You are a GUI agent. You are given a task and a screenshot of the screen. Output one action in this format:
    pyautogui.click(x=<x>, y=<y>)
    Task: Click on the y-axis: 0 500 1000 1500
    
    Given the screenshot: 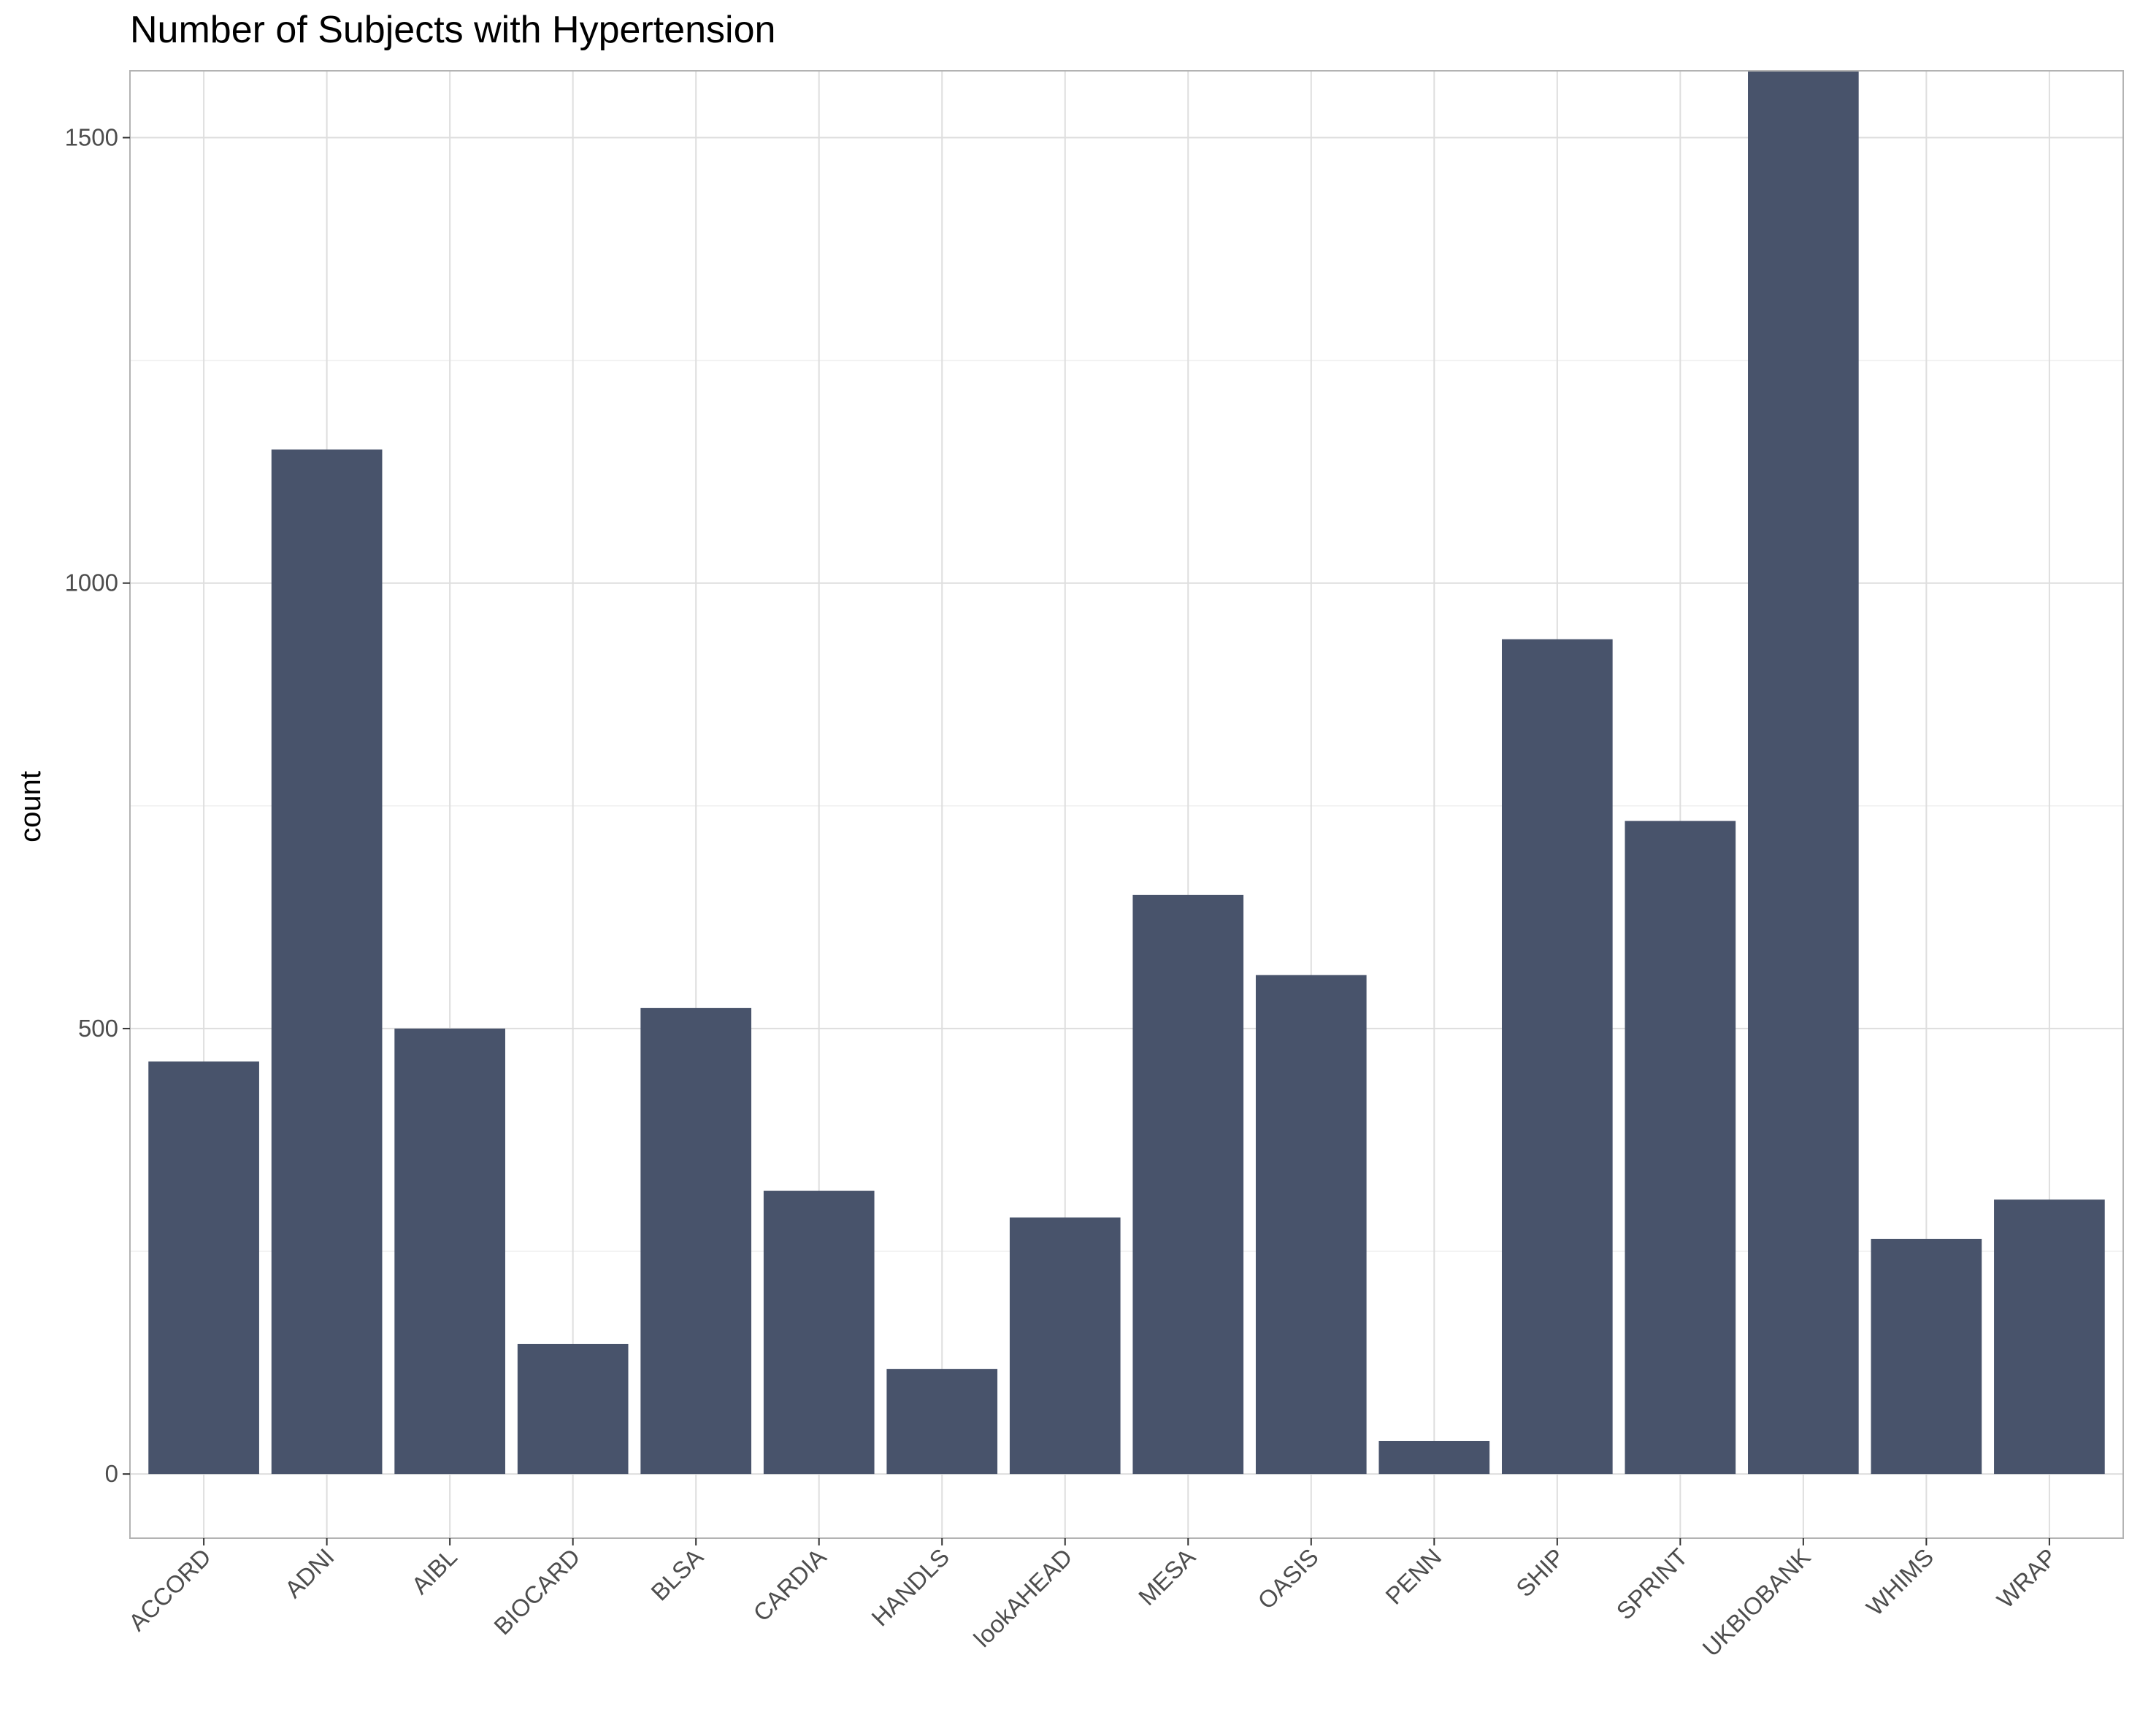 What is the action you would take?
    pyautogui.click(x=98, y=805)
    